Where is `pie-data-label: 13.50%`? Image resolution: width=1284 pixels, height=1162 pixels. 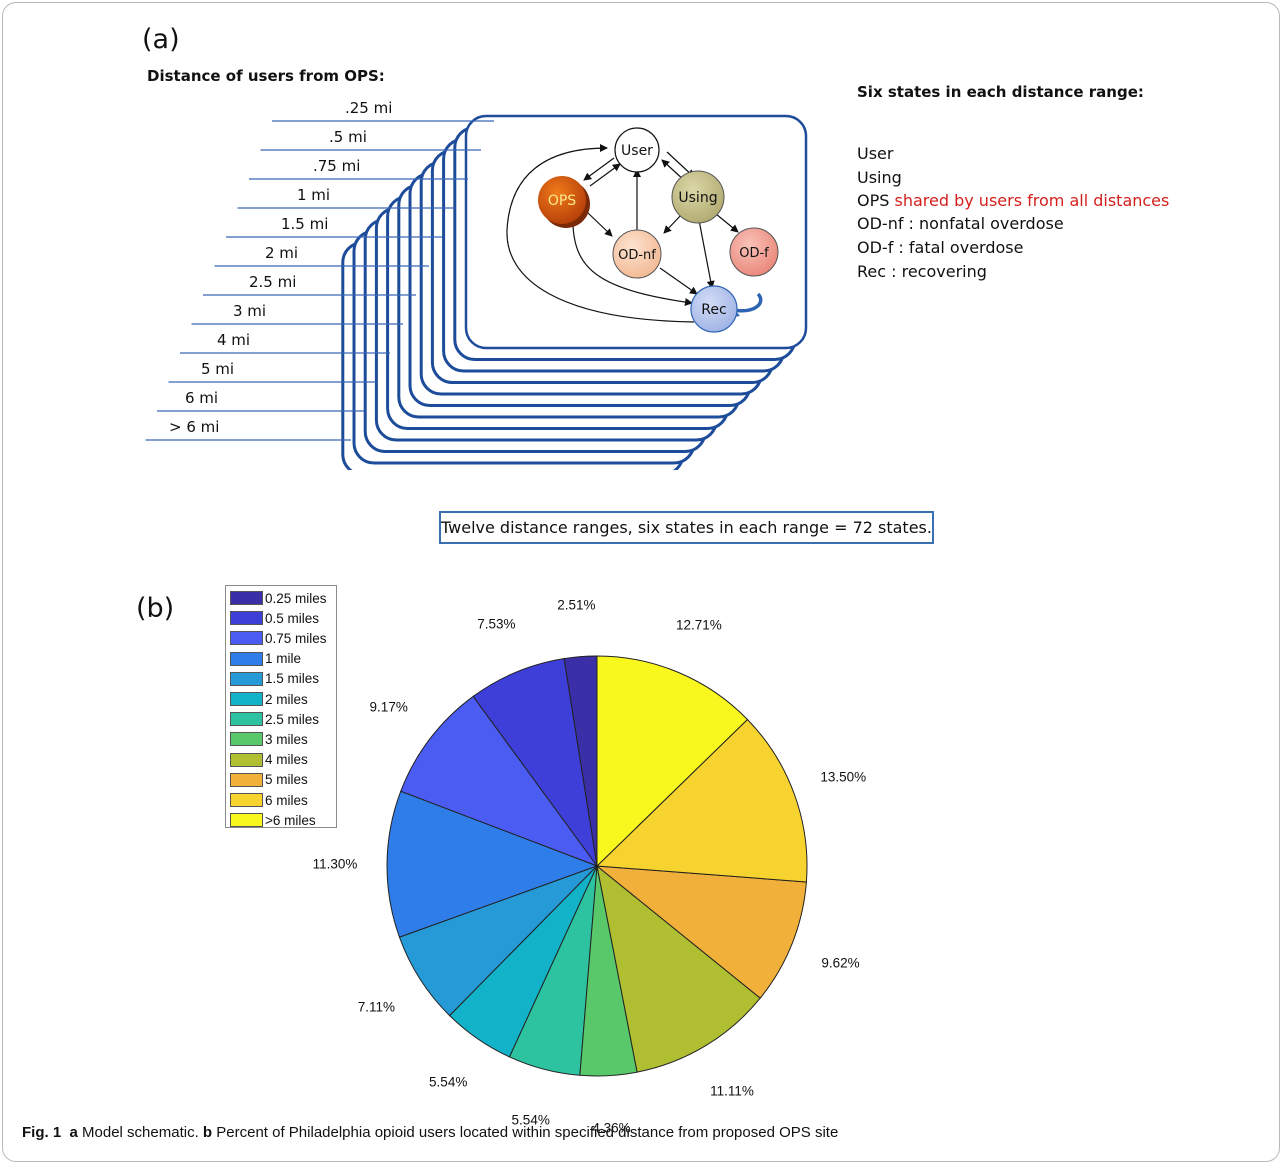
pie-data-label: 13.50% is located at coordinates (843, 777).